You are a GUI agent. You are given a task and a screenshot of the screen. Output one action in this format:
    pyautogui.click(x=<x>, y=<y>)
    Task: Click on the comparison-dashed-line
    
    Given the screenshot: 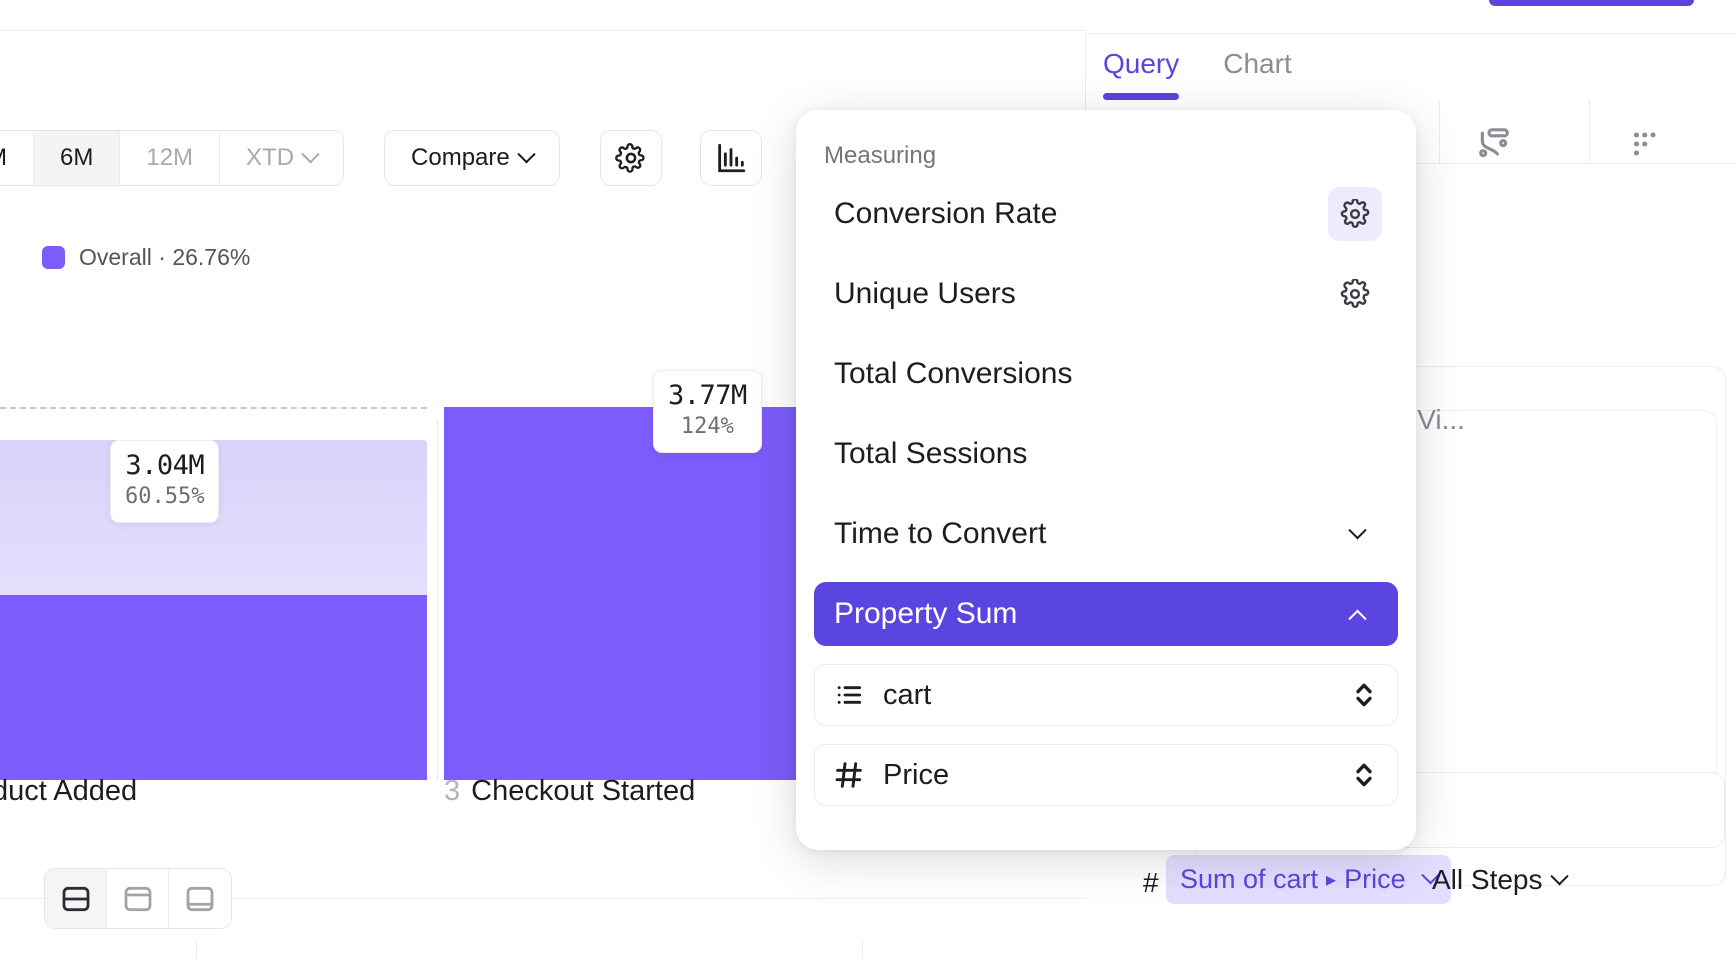 What is the action you would take?
    pyautogui.click(x=213, y=408)
    